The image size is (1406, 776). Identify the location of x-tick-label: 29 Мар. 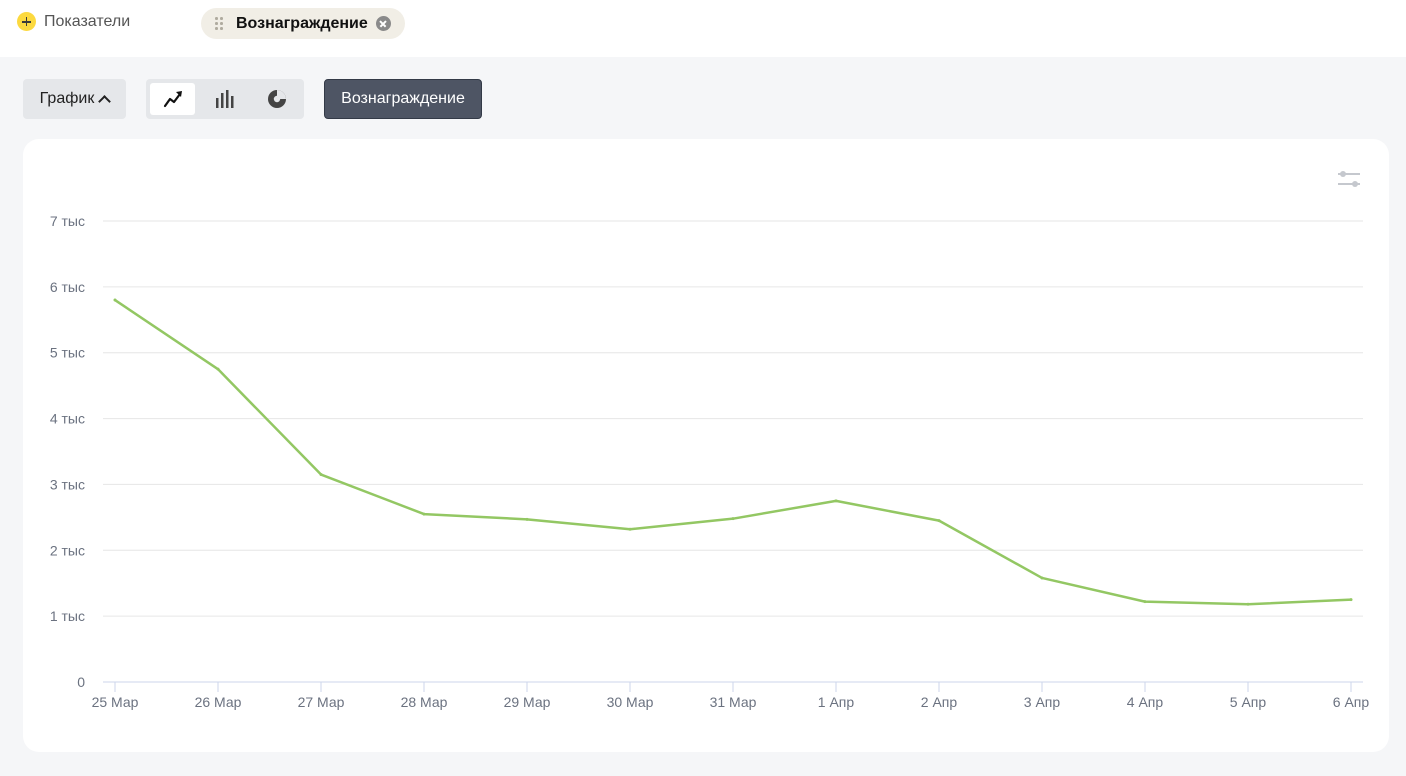
(527, 702).